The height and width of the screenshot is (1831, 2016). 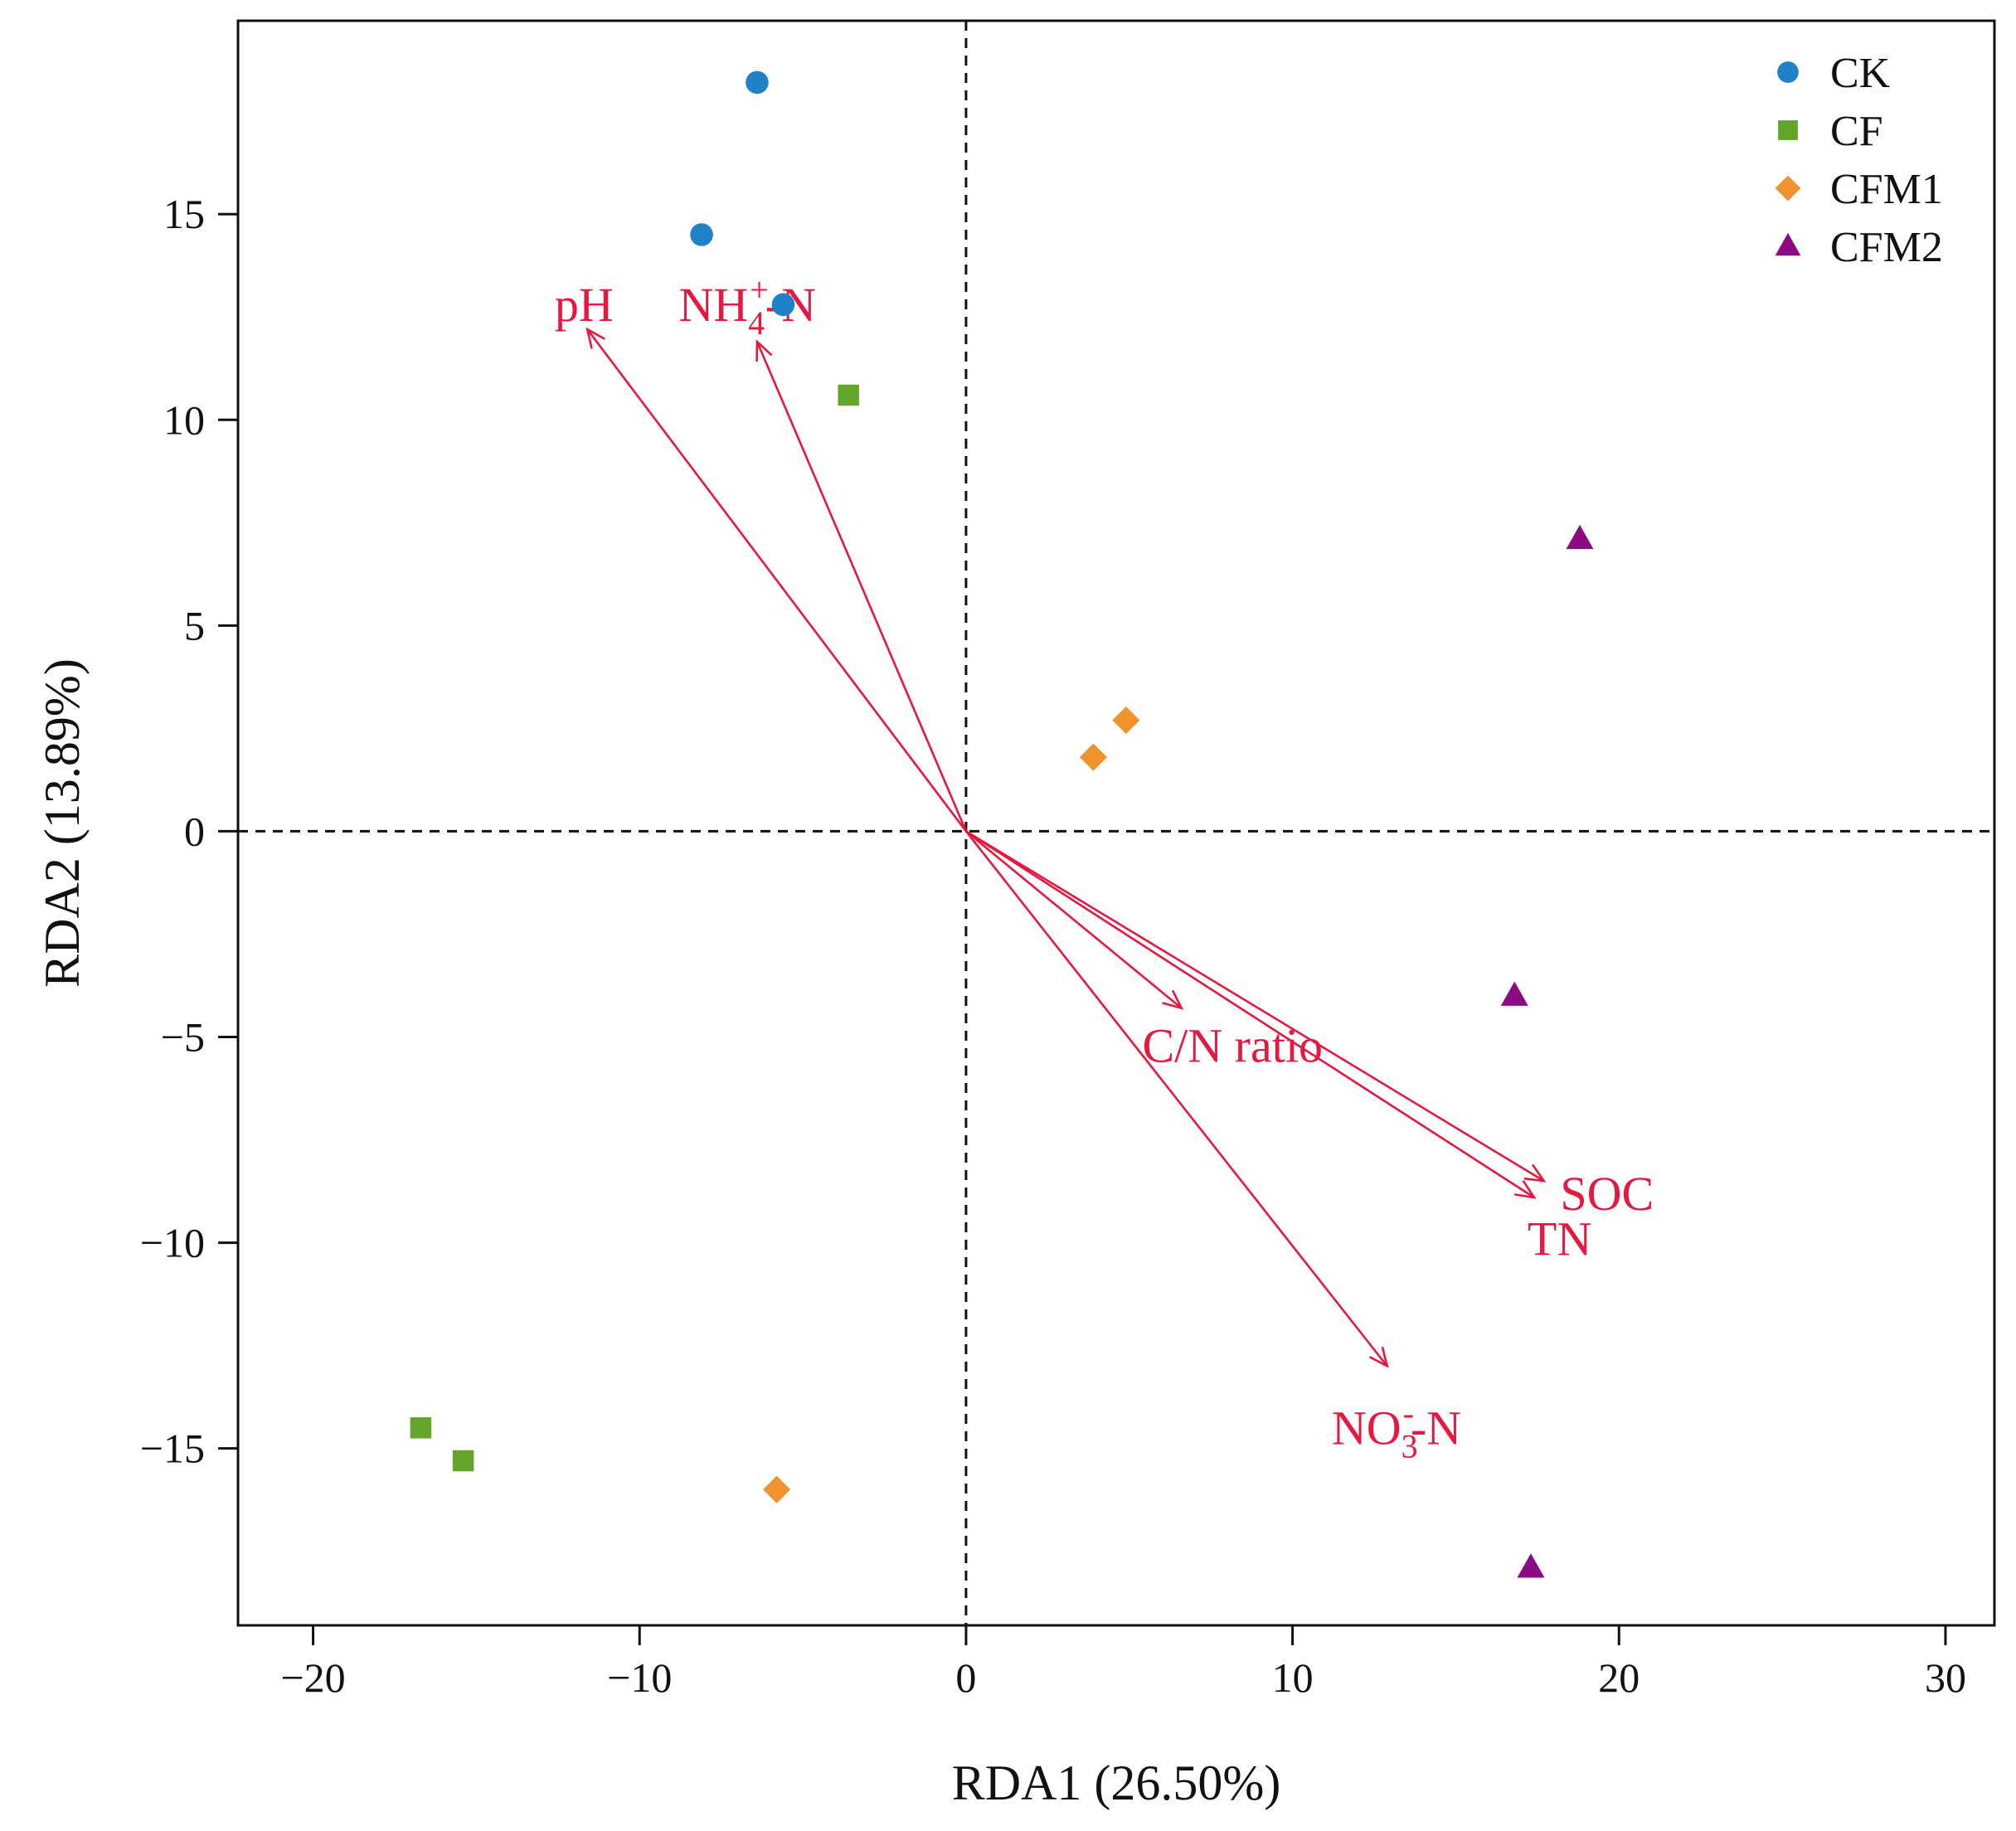 I want to click on vector-label: TN, so click(x=1559, y=1238).